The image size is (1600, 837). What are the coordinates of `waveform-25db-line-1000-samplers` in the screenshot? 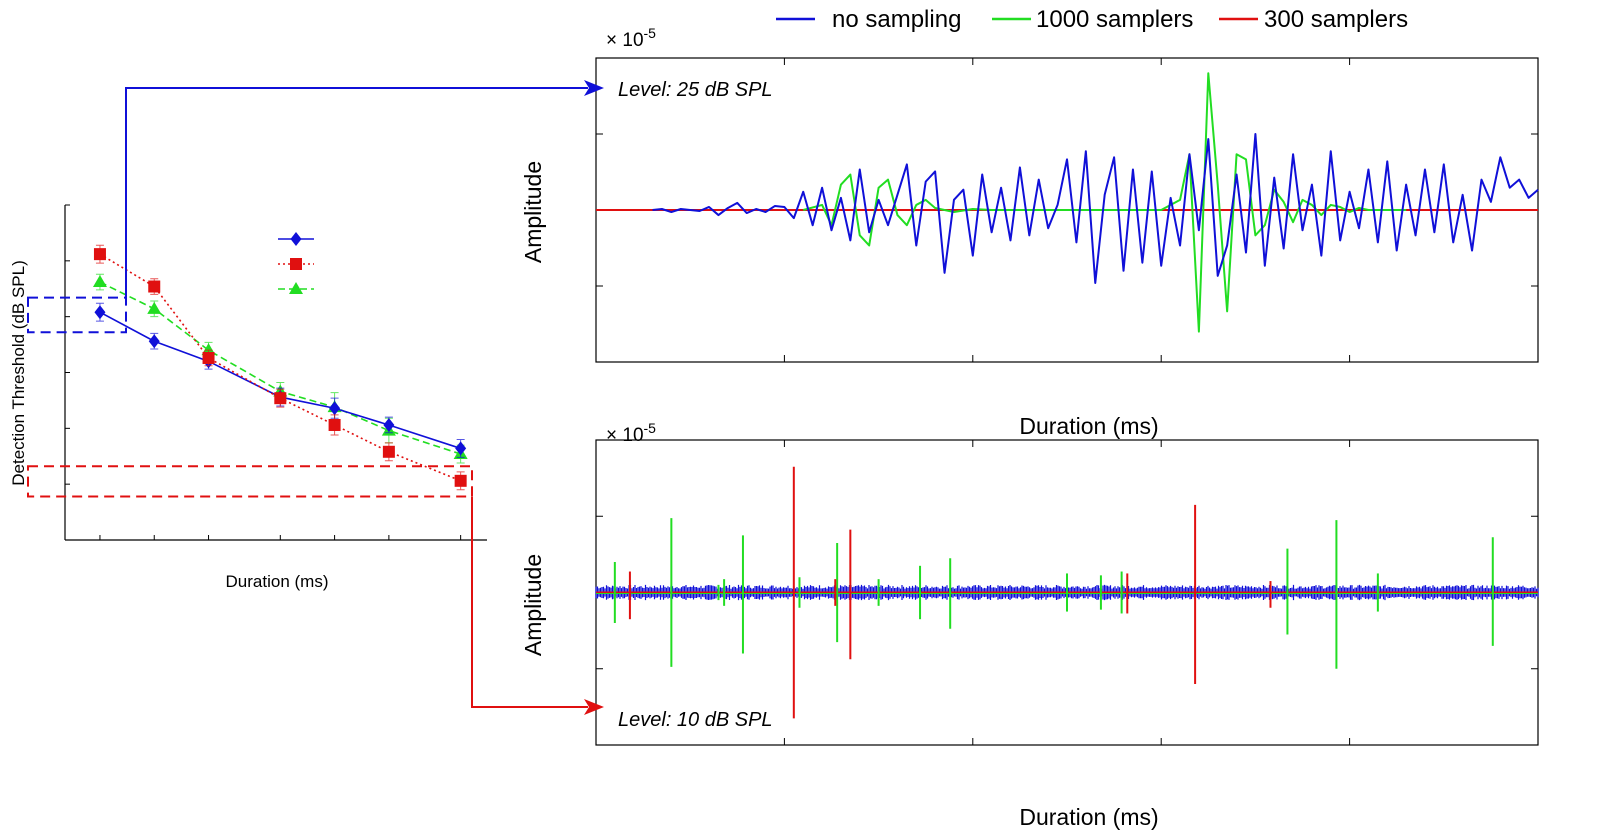 It's located at (1104, 202).